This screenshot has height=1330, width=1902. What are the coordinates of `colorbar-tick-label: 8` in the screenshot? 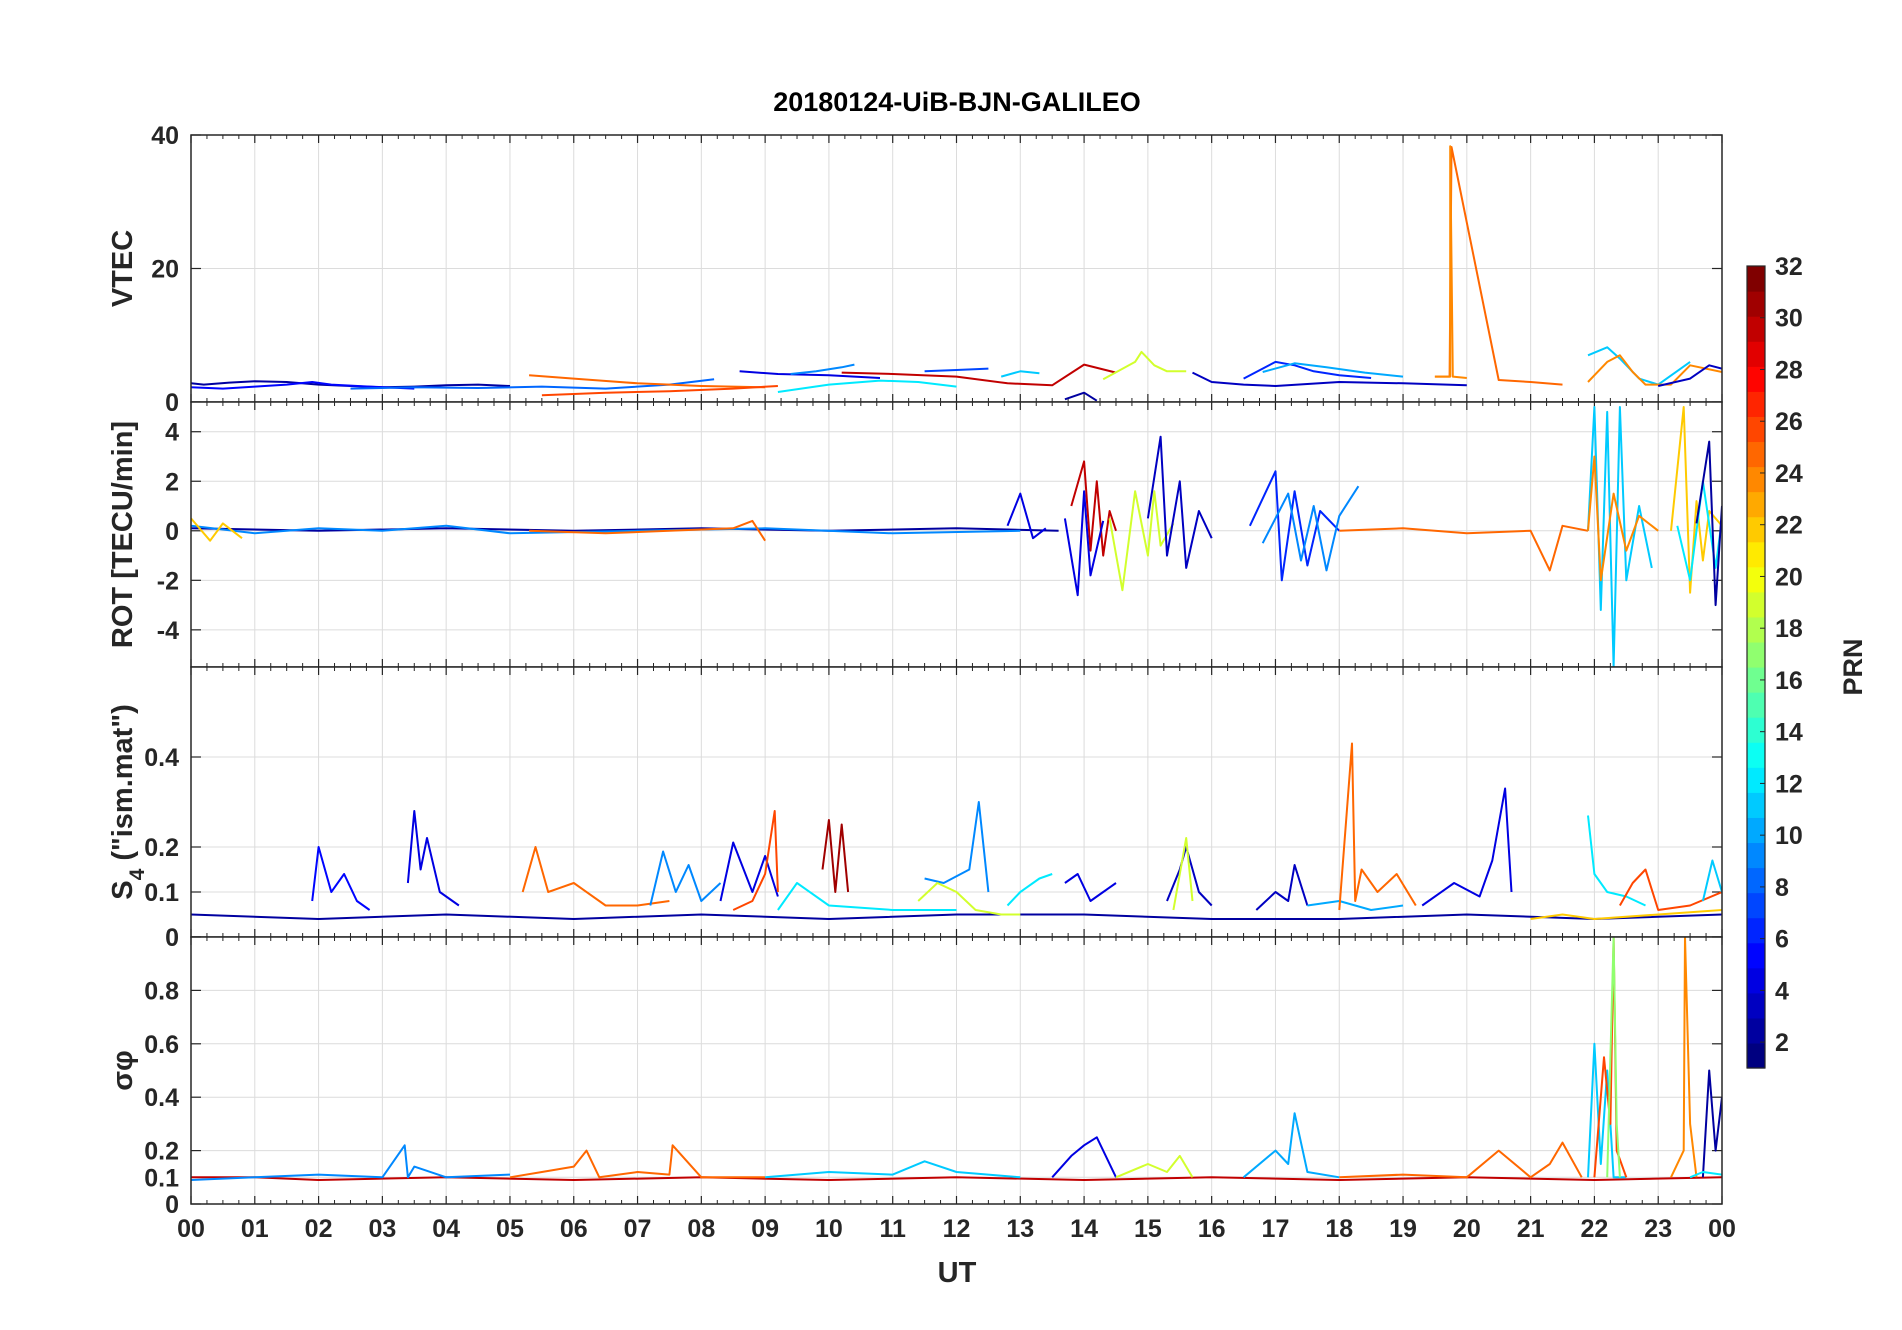 It's located at (1782, 888).